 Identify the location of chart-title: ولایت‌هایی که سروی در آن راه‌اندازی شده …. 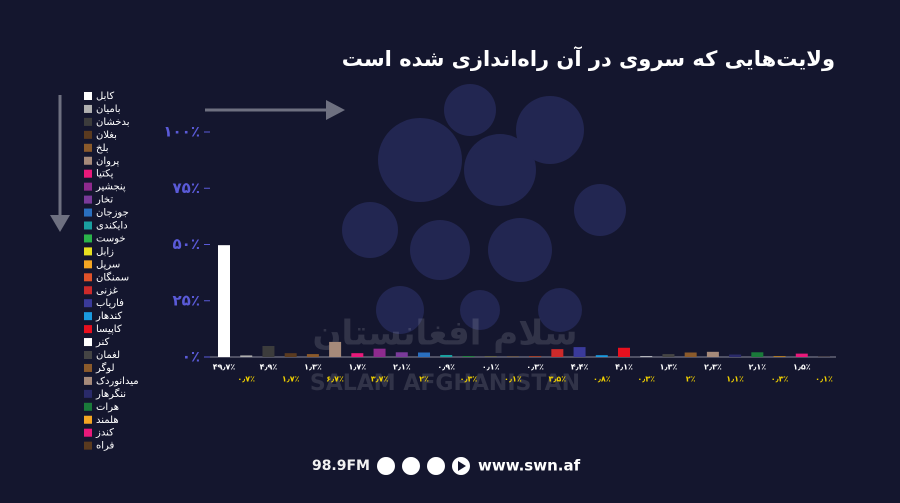
(588, 58).